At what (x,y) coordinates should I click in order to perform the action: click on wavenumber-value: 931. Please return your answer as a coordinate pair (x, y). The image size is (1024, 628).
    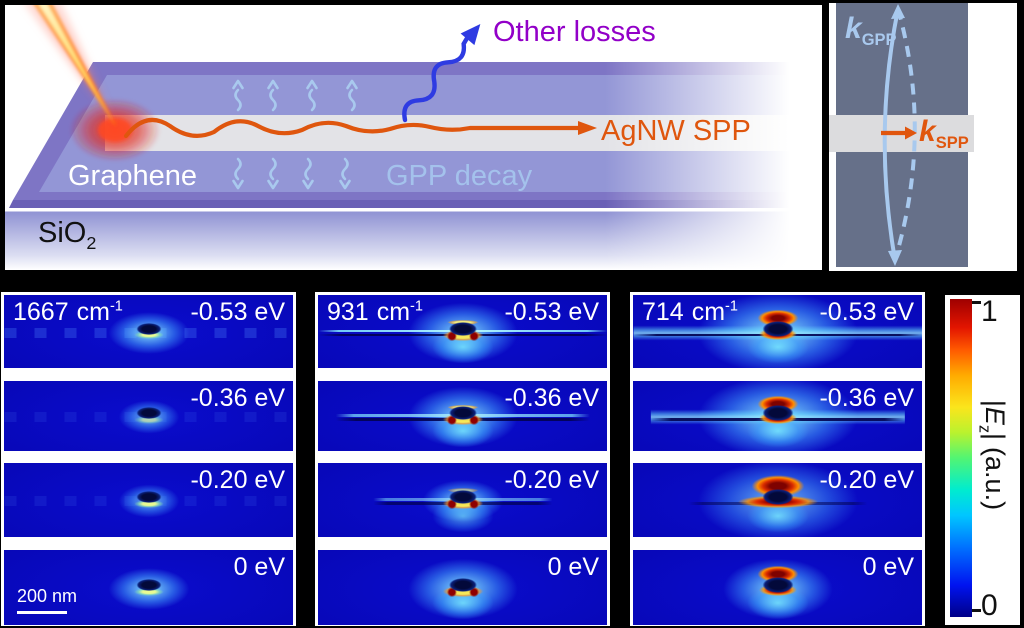
    Looking at the image, I should click on (348, 312).